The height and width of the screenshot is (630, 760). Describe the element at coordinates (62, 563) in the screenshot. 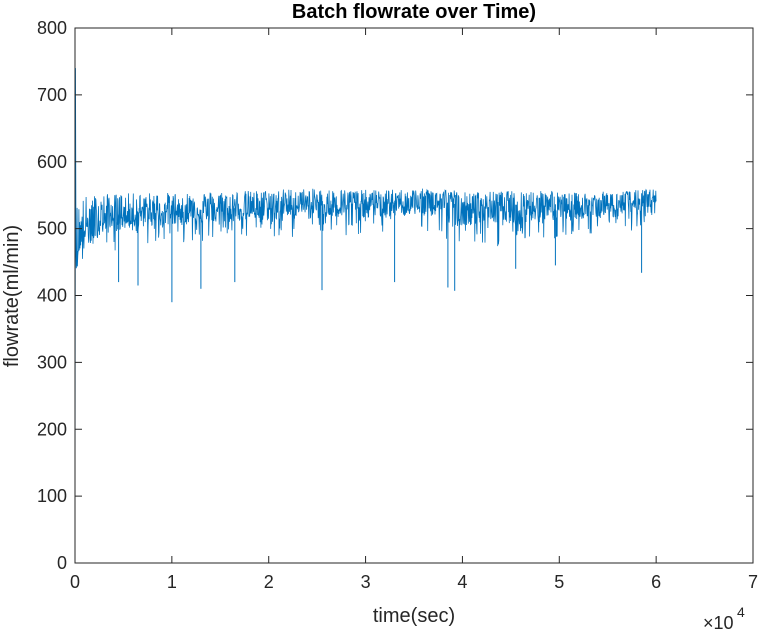

I see `y-tick-label-0: 0` at that location.